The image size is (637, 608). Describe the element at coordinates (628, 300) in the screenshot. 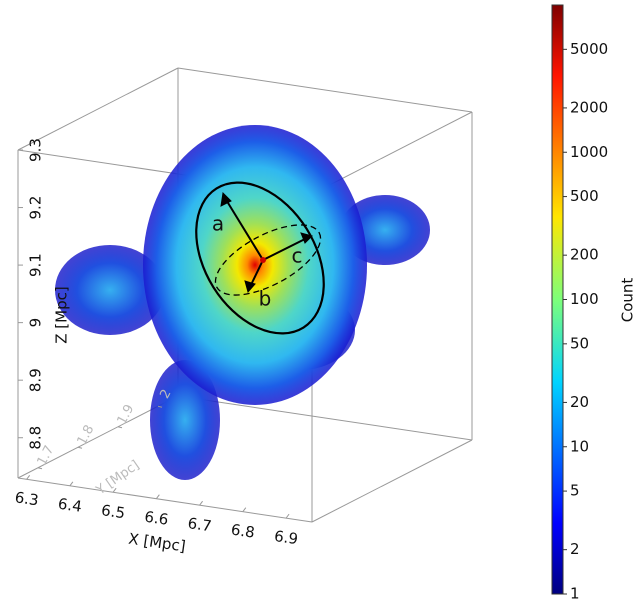

I see `colorbar-label: Count` at that location.